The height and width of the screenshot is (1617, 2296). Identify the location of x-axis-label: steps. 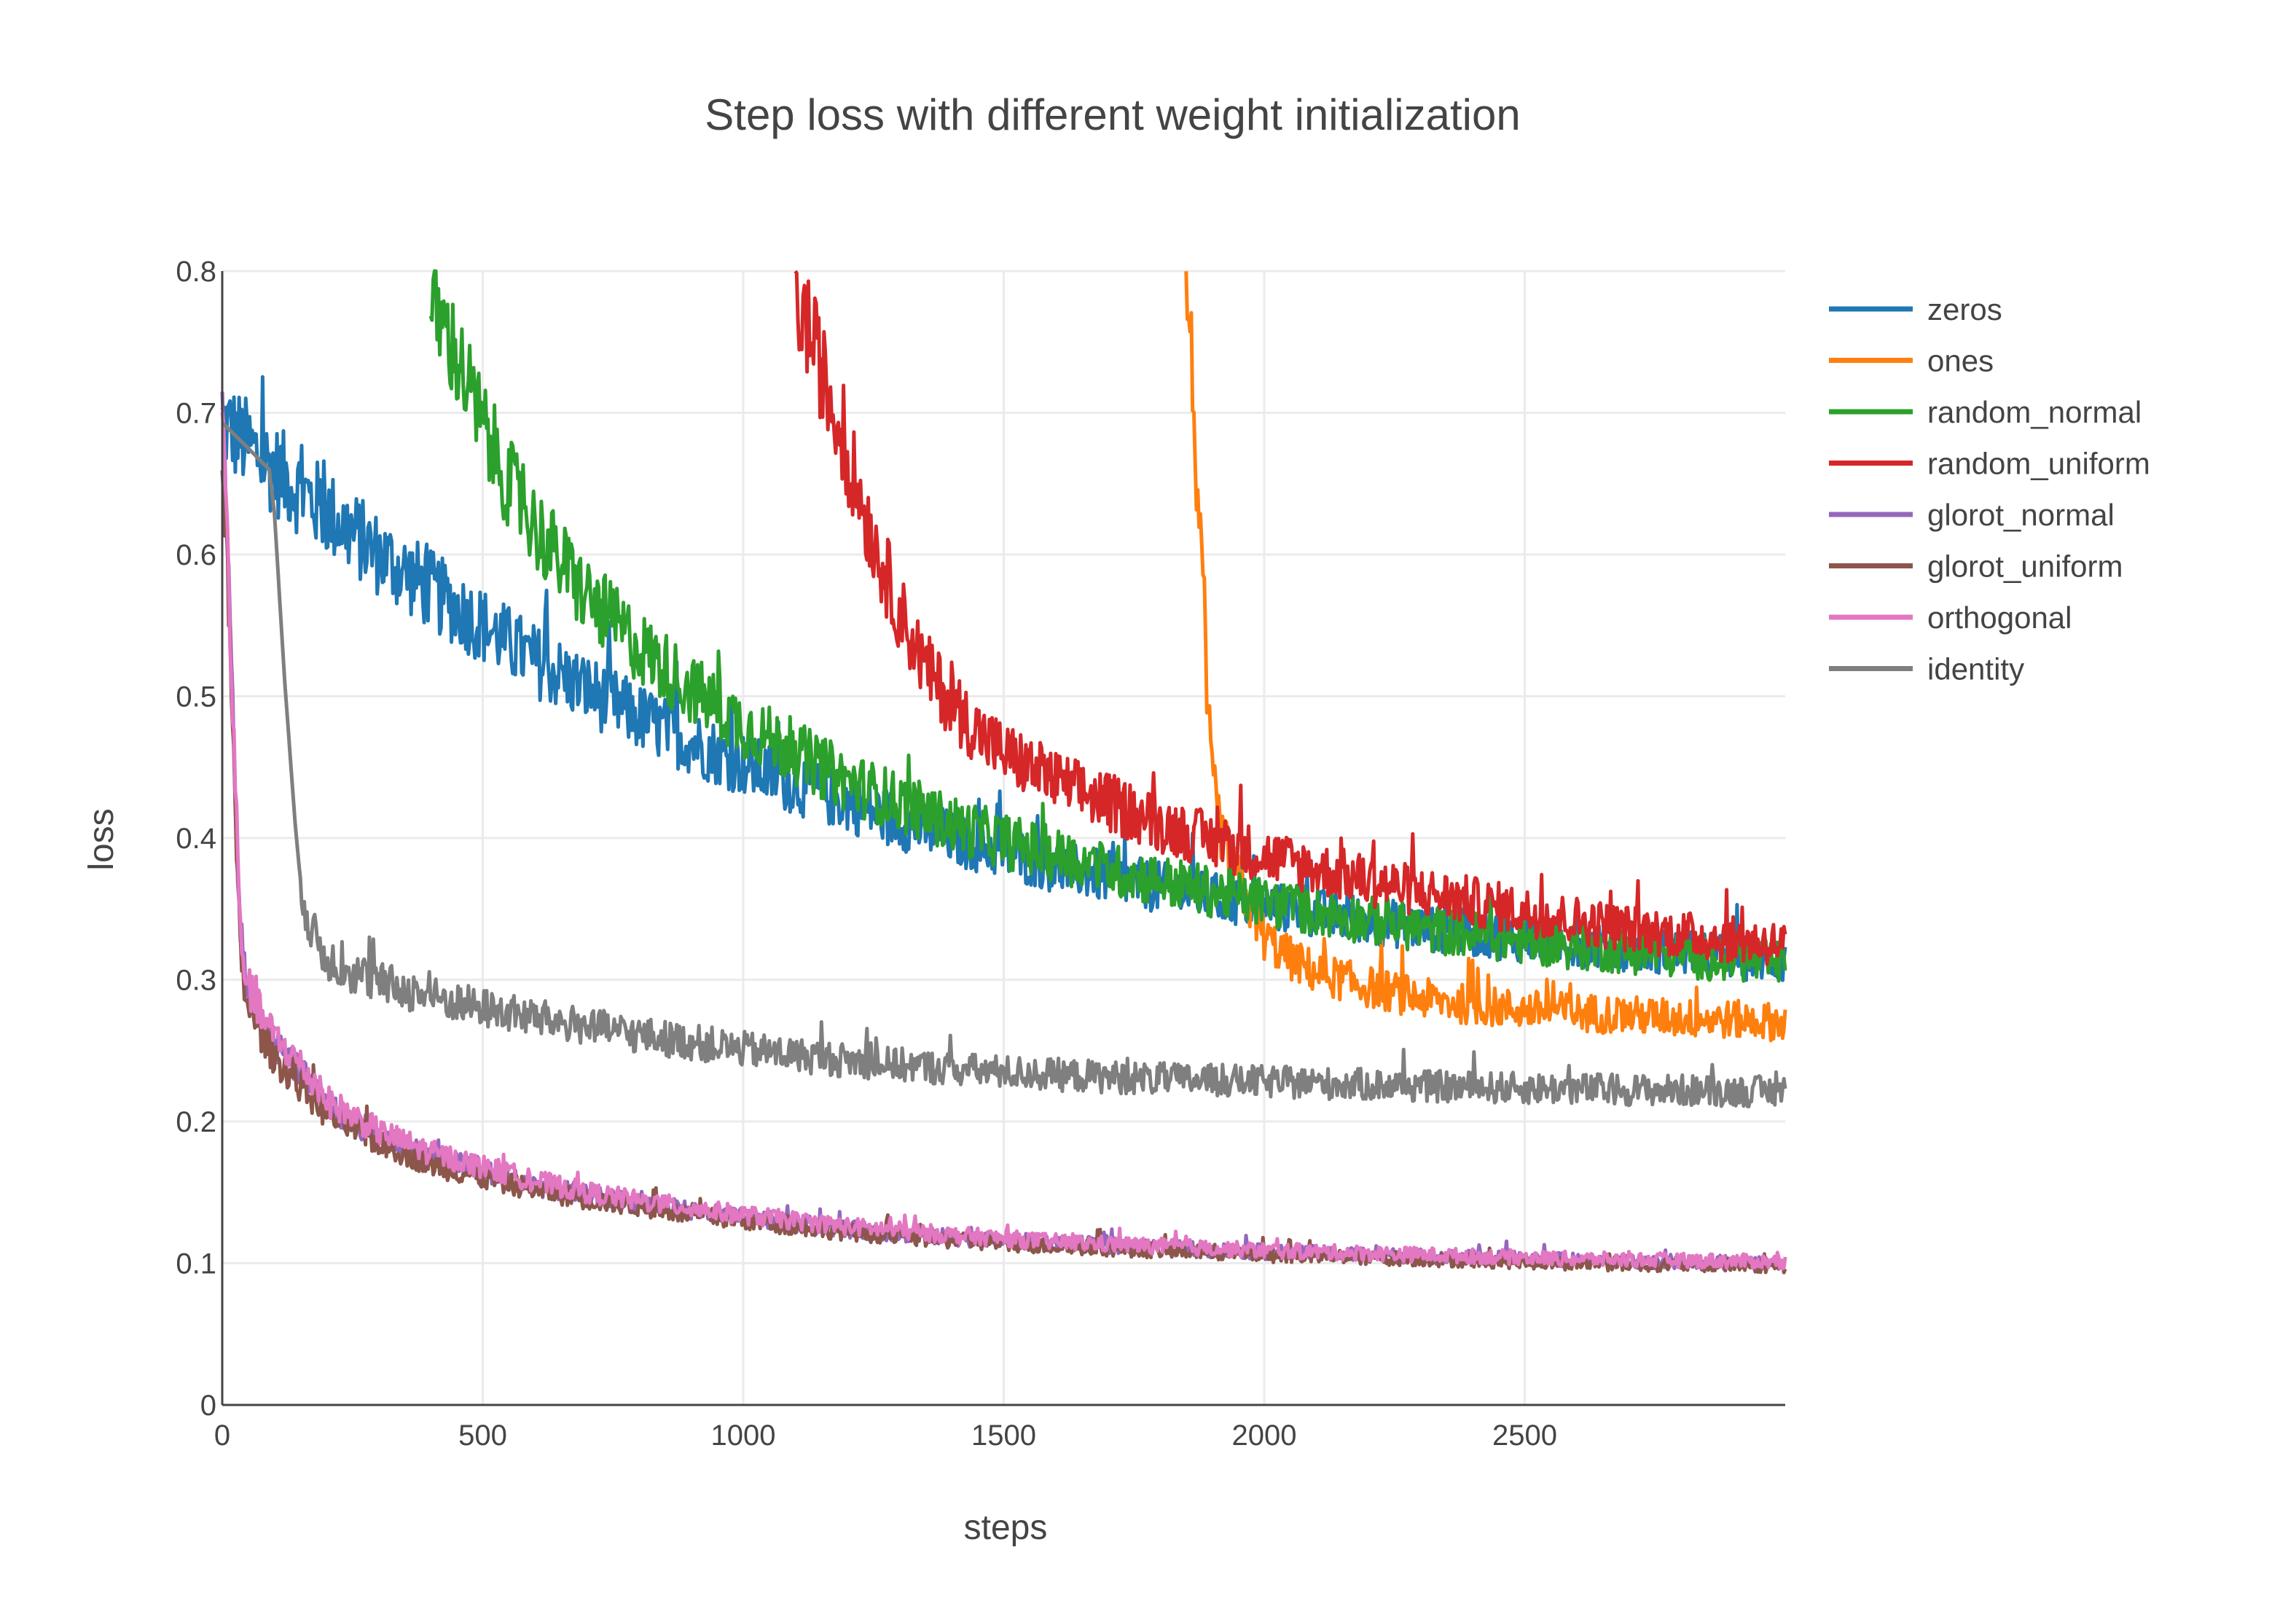
(1006, 1527).